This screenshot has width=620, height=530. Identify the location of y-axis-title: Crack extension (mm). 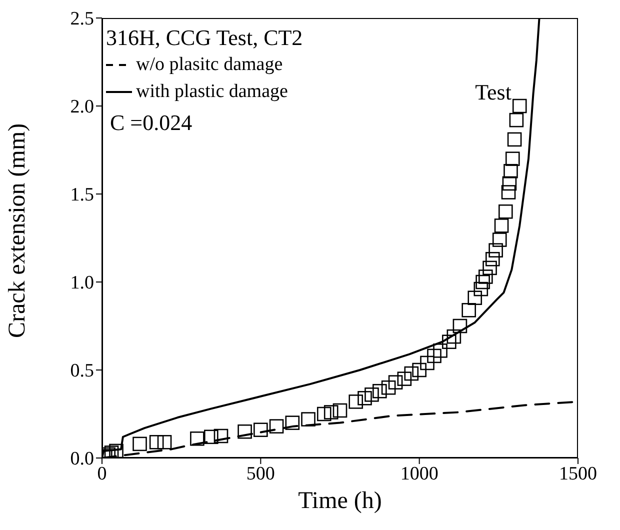
(17, 230).